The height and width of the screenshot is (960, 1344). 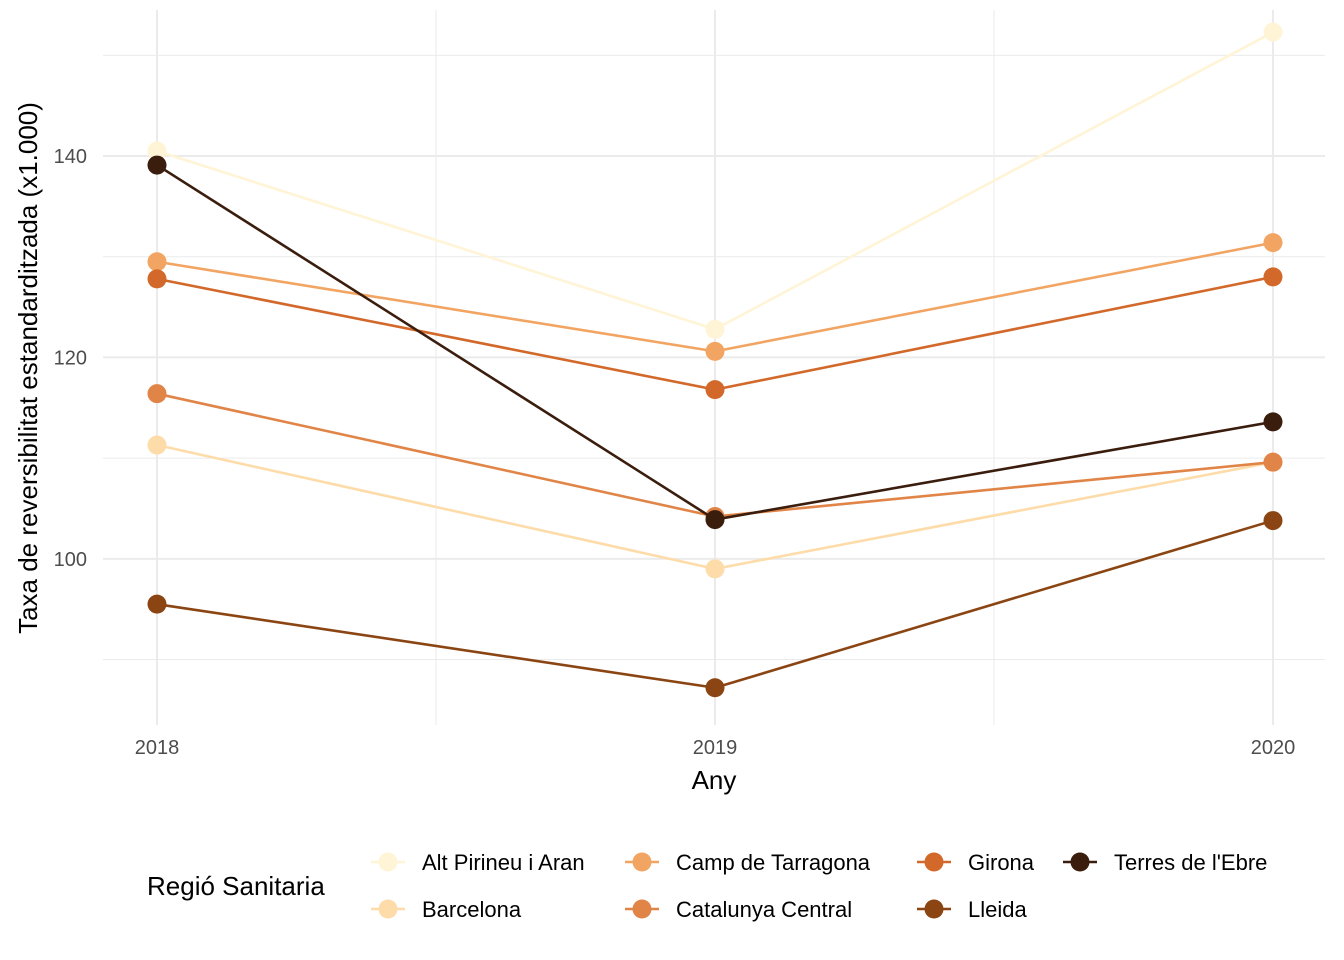 What do you see at coordinates (715, 748) in the screenshot?
I see `x-tick-label: 2019` at bounding box center [715, 748].